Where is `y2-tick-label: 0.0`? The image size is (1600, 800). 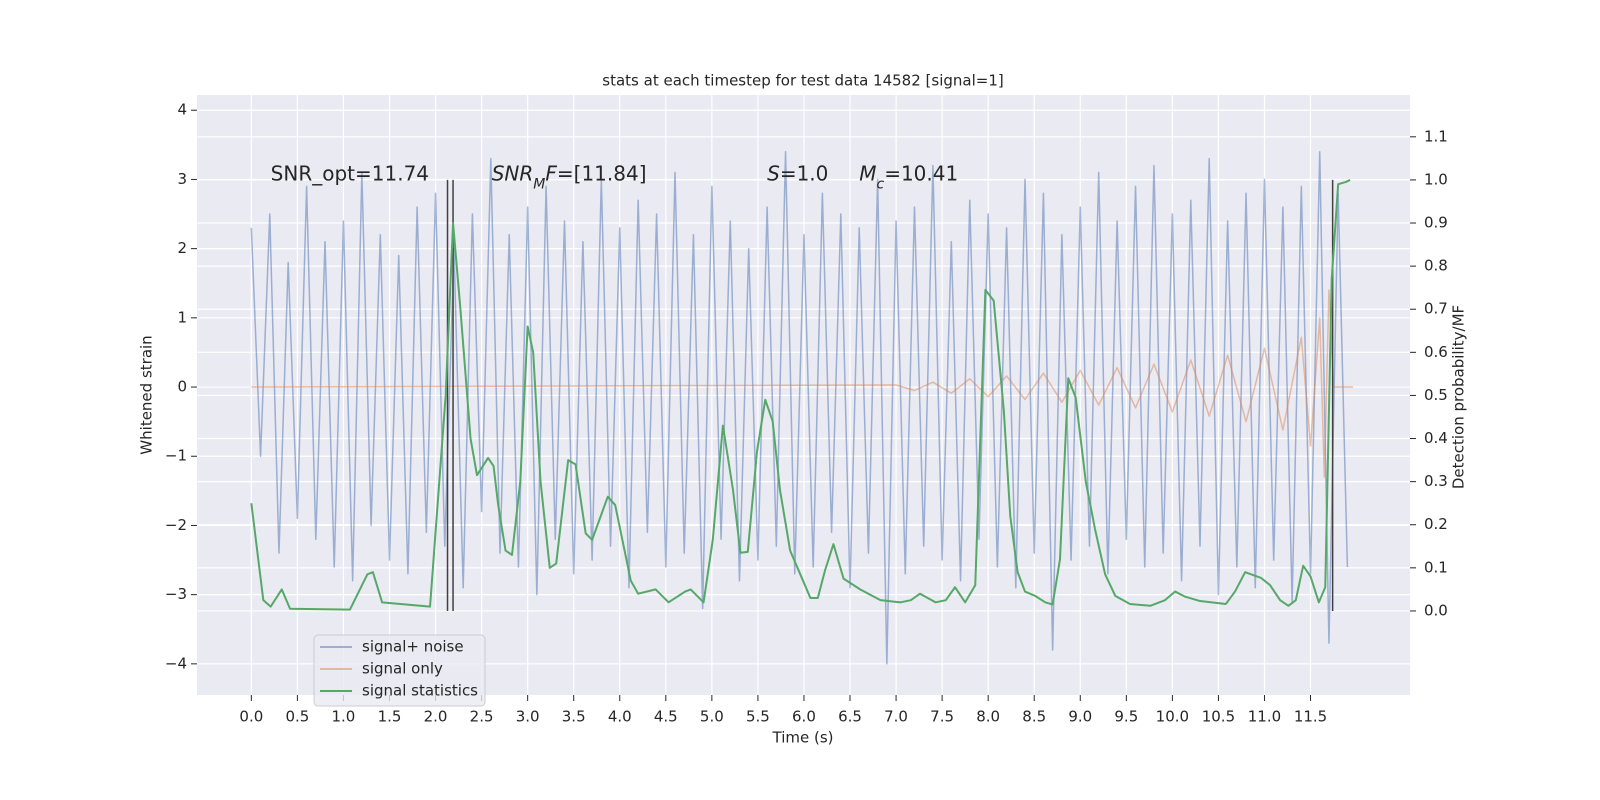 y2-tick-label: 0.0 is located at coordinates (1436, 610).